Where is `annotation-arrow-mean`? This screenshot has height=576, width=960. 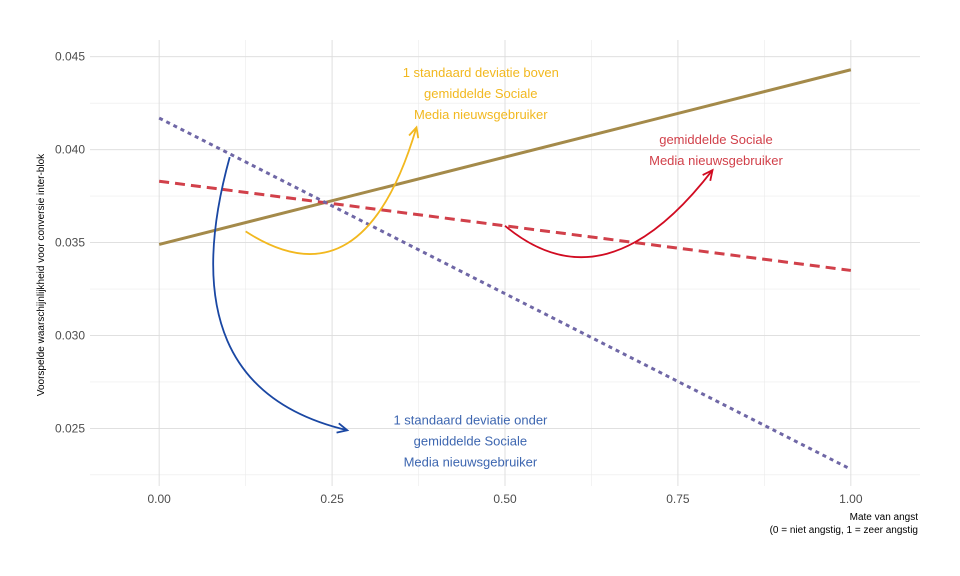 annotation-arrow-mean is located at coordinates (609, 213).